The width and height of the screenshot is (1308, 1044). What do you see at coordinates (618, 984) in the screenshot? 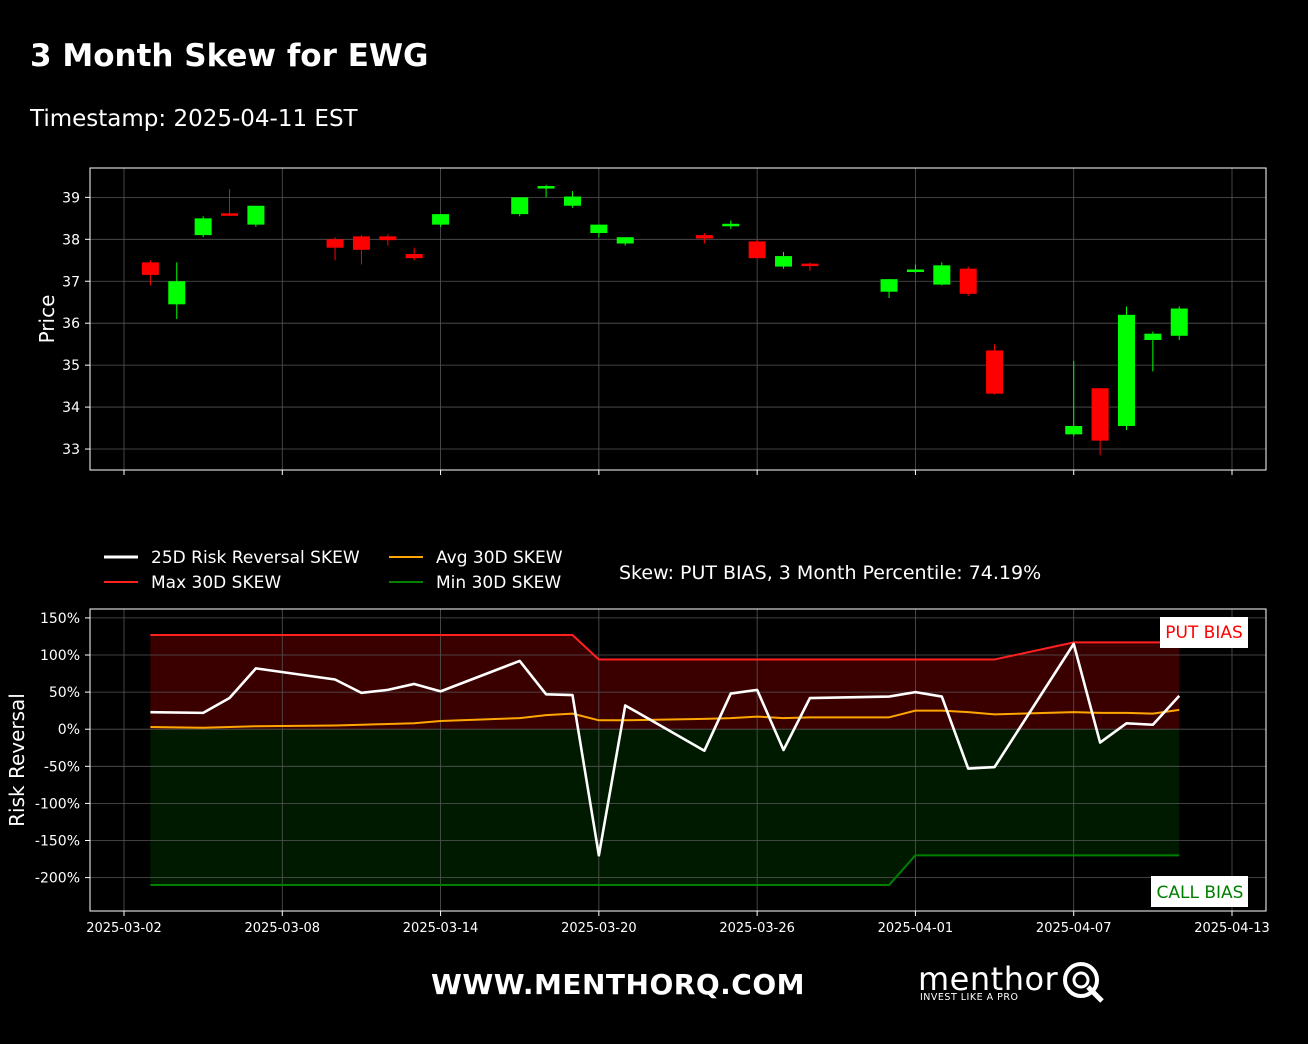
I see `footer-url: WWW.MENTHORQ.COM` at bounding box center [618, 984].